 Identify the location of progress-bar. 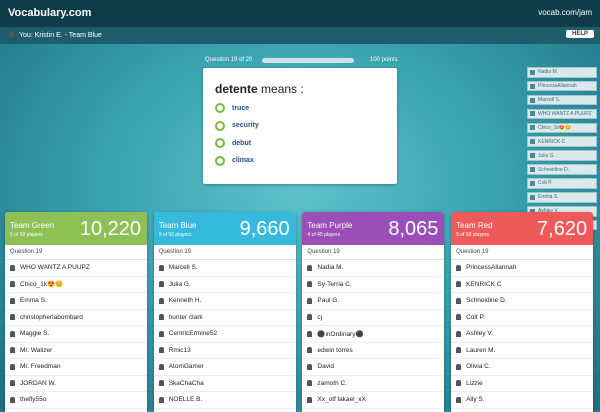
(308, 60).